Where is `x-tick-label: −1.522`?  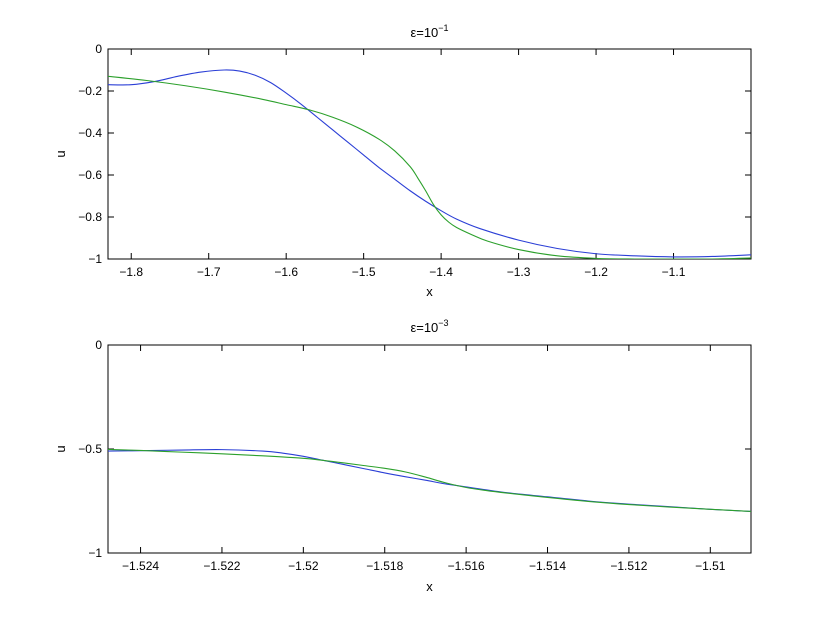 x-tick-label: −1.522 is located at coordinates (221, 566).